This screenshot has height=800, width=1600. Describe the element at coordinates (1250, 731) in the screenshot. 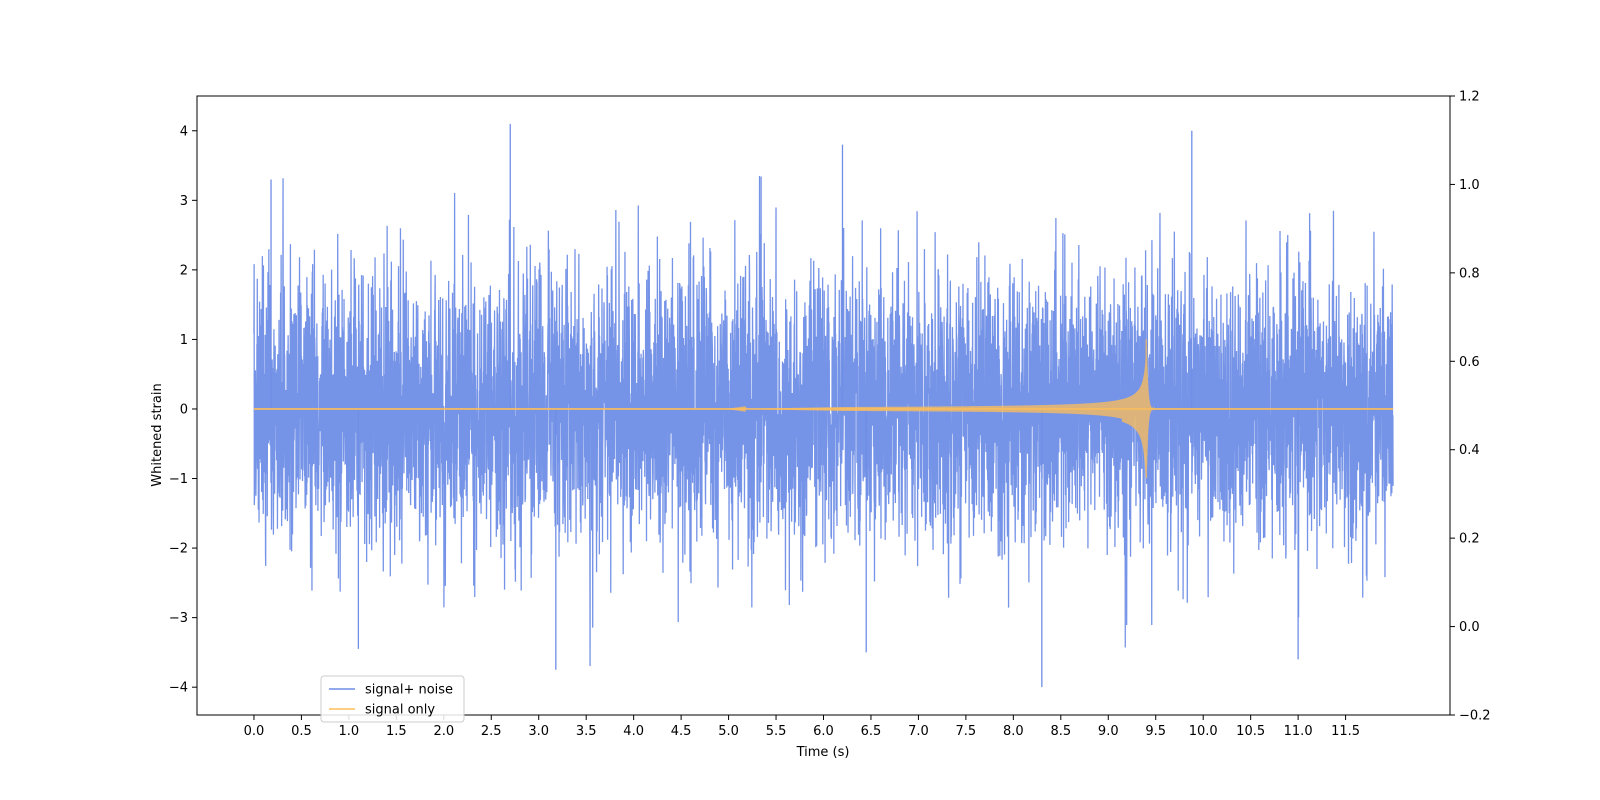

I see `x-tick-label: 10.5` at that location.